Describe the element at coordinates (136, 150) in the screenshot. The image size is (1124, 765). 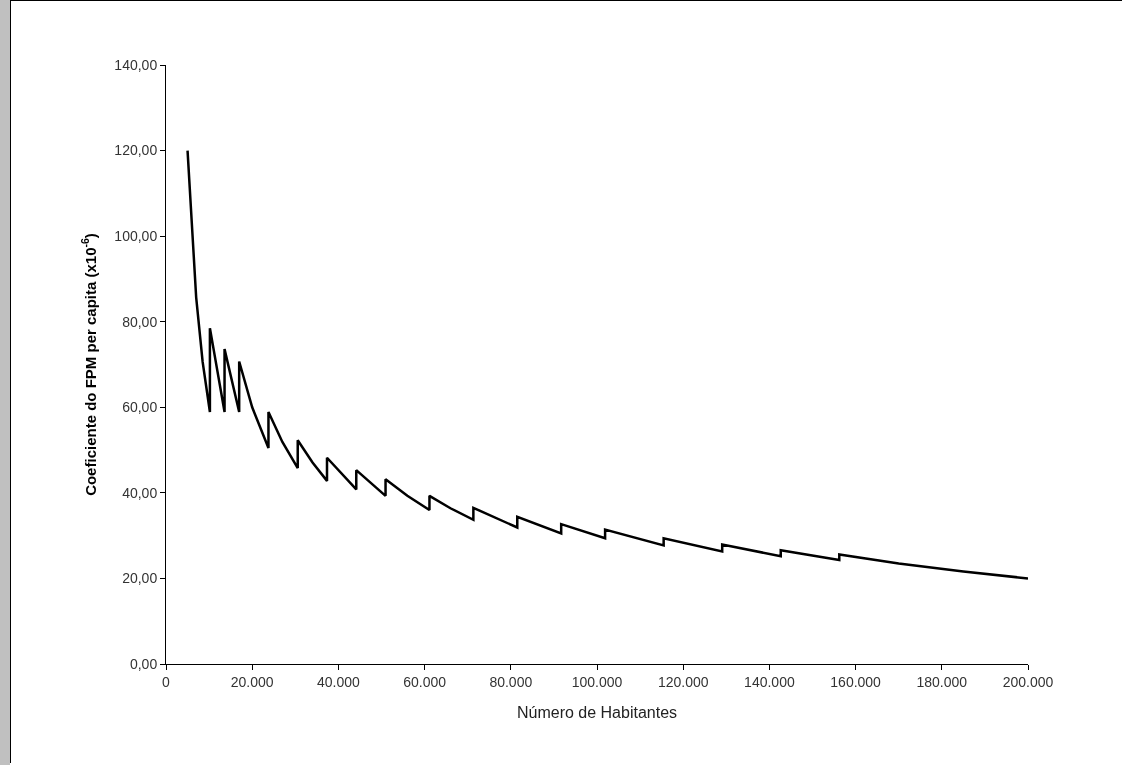
I see `y-tick-label: 120,00` at that location.